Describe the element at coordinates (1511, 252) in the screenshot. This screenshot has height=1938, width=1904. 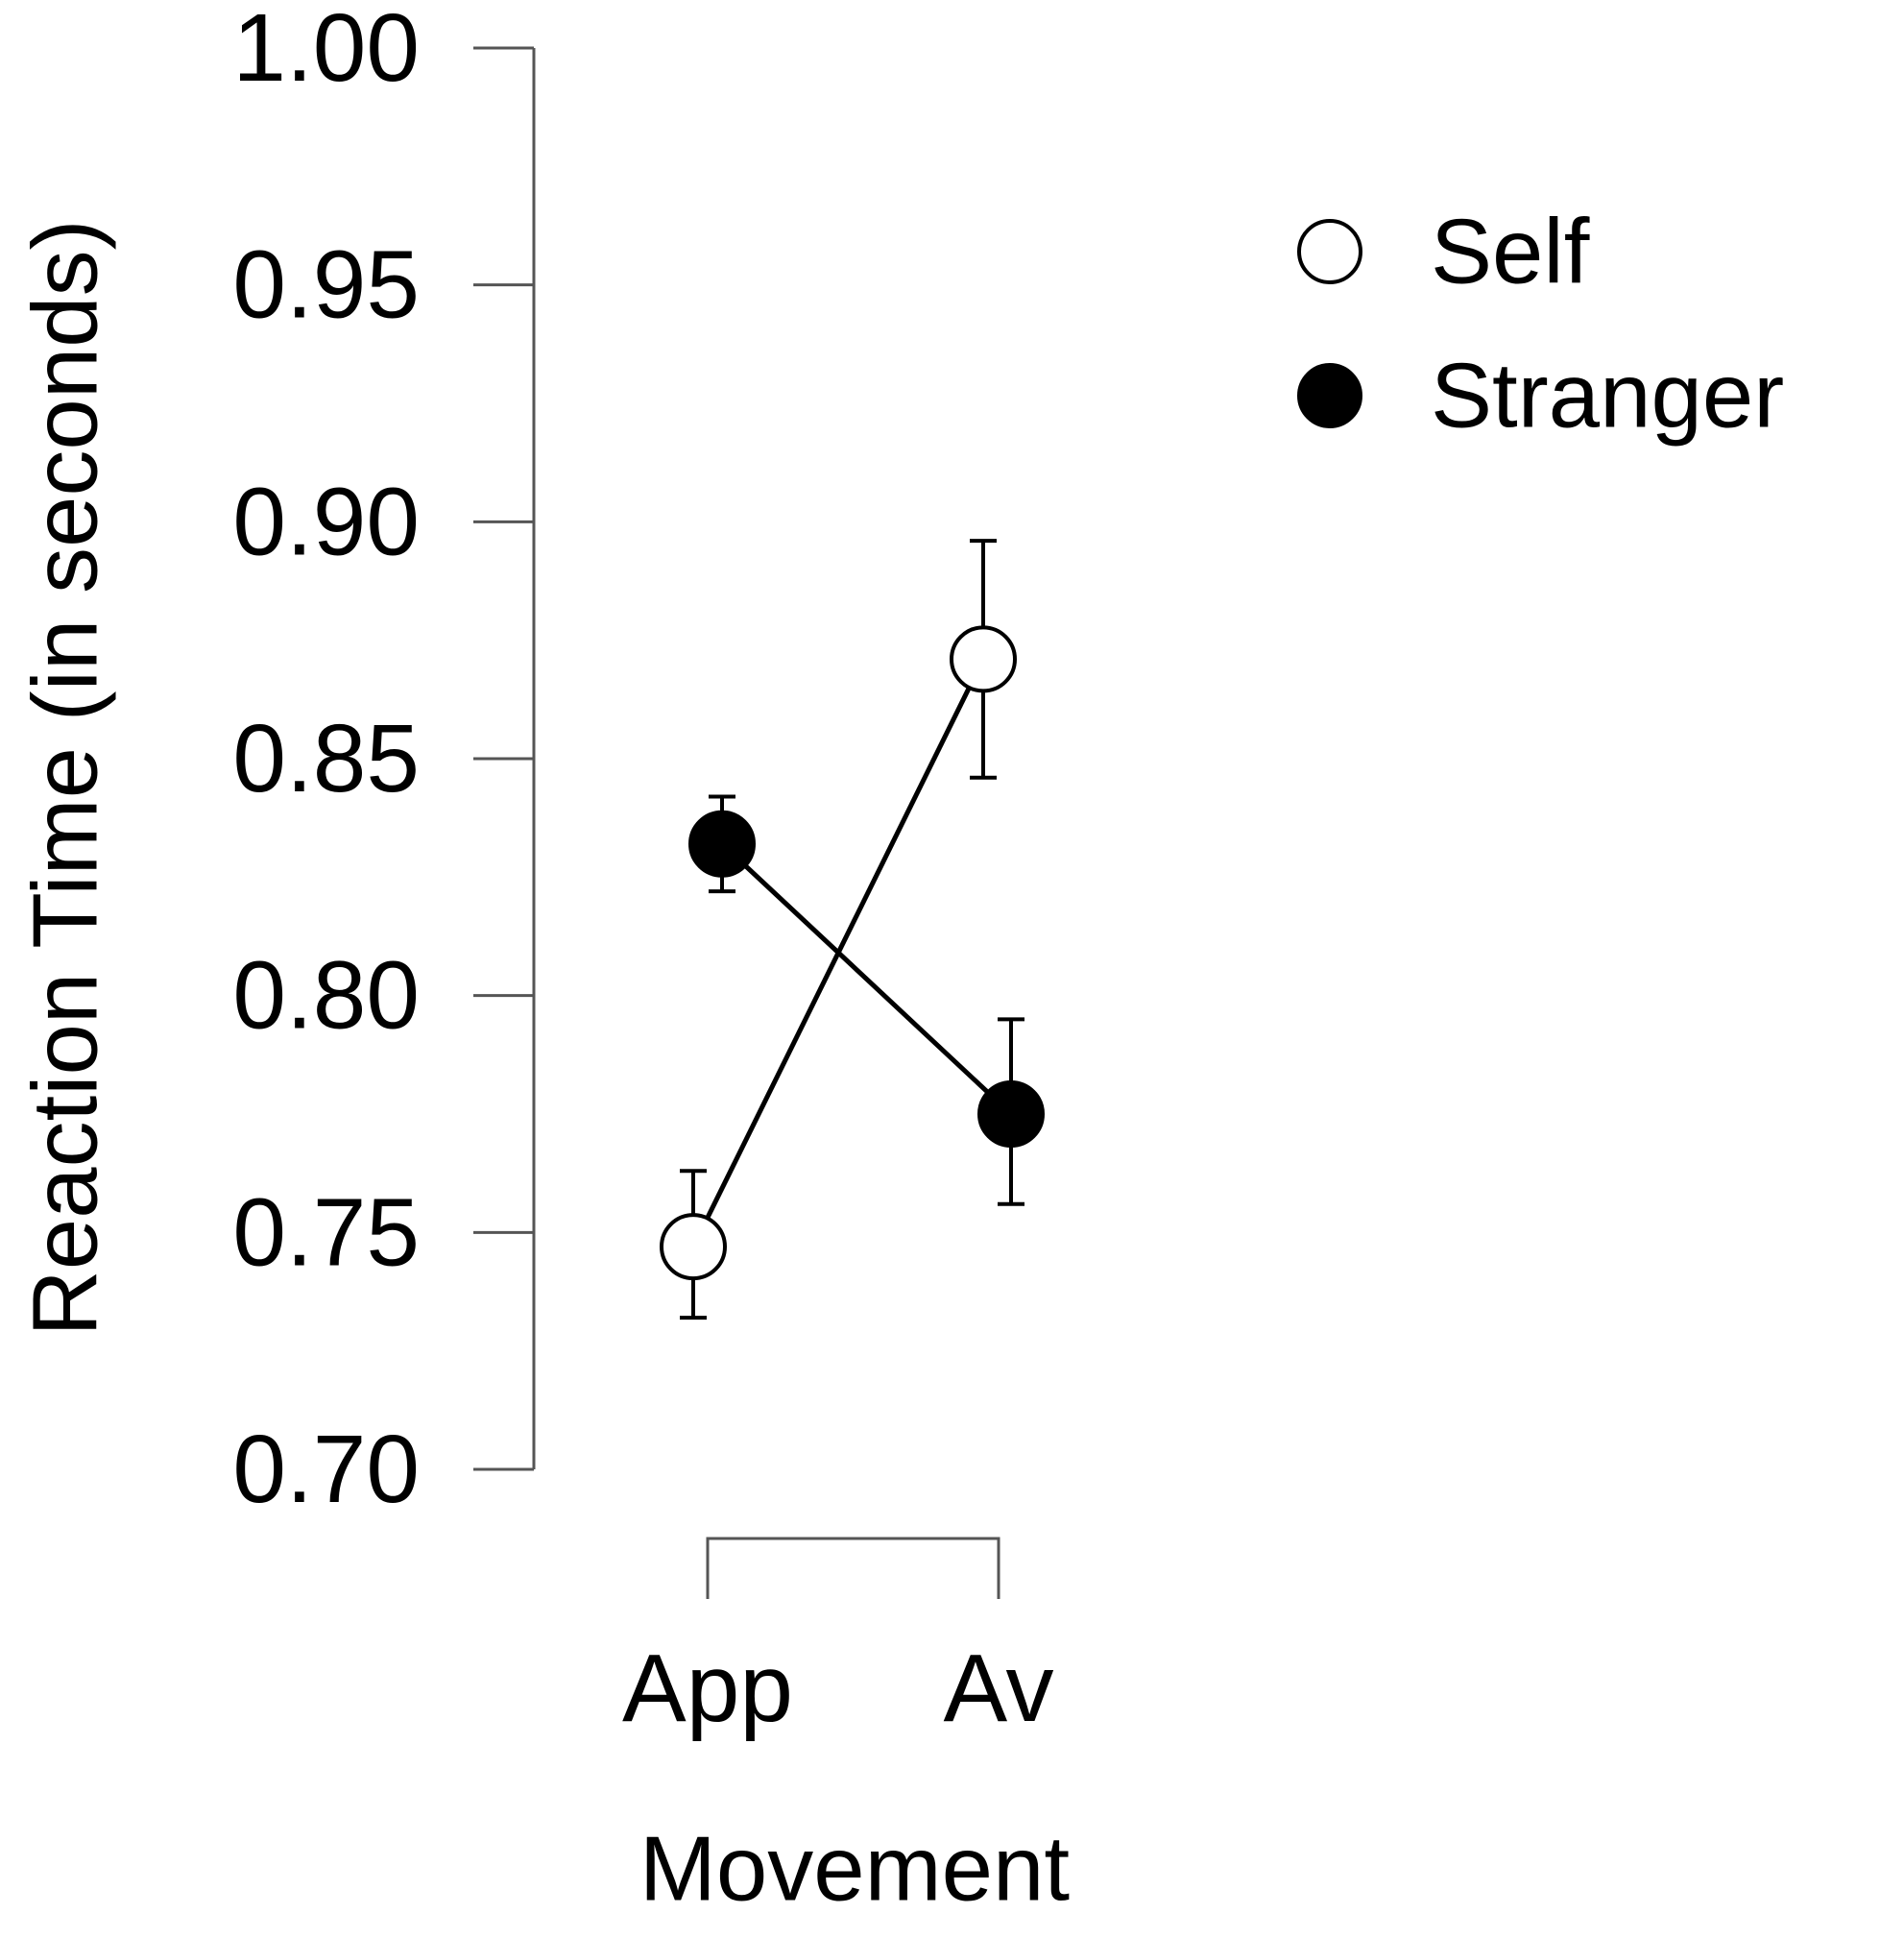
I see `legend-label-self: Self` at that location.